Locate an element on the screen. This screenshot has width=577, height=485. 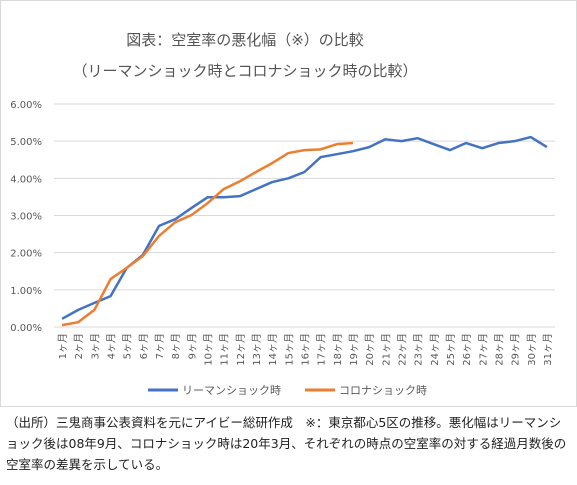
x-tick-label: 26ヶ月 is located at coordinates (467, 349).